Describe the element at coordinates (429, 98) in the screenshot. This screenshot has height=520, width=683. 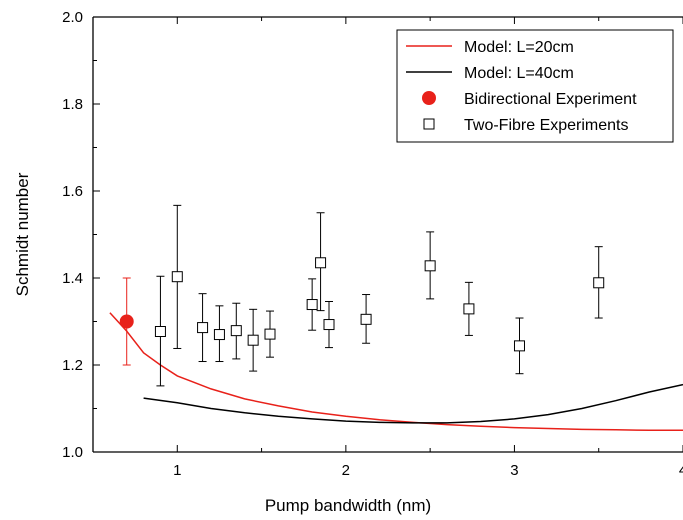
I see `legend-swatch-circle` at that location.